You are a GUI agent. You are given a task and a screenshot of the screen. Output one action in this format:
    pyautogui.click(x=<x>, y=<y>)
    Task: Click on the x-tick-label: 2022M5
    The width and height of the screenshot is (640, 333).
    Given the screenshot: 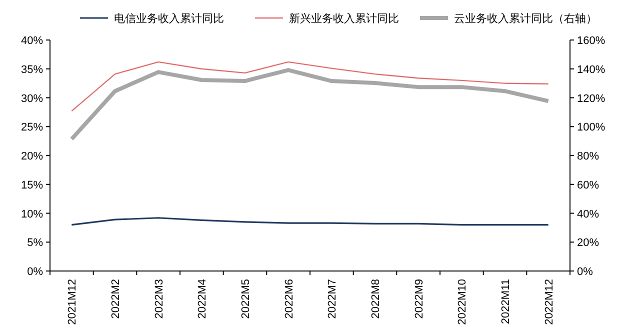 What is the action you would take?
    pyautogui.click(x=246, y=299)
    